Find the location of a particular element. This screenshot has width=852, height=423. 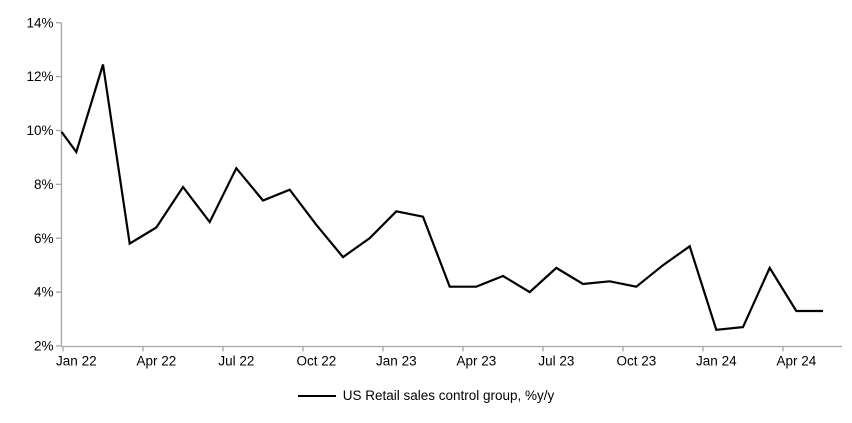

y-axis-tick-label: 2% is located at coordinates (44, 346).